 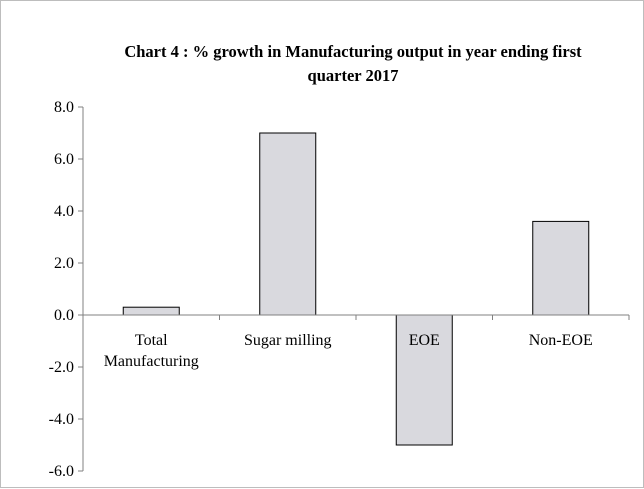 What do you see at coordinates (151, 361) in the screenshot?
I see `x-category-label: Manufacturing` at bounding box center [151, 361].